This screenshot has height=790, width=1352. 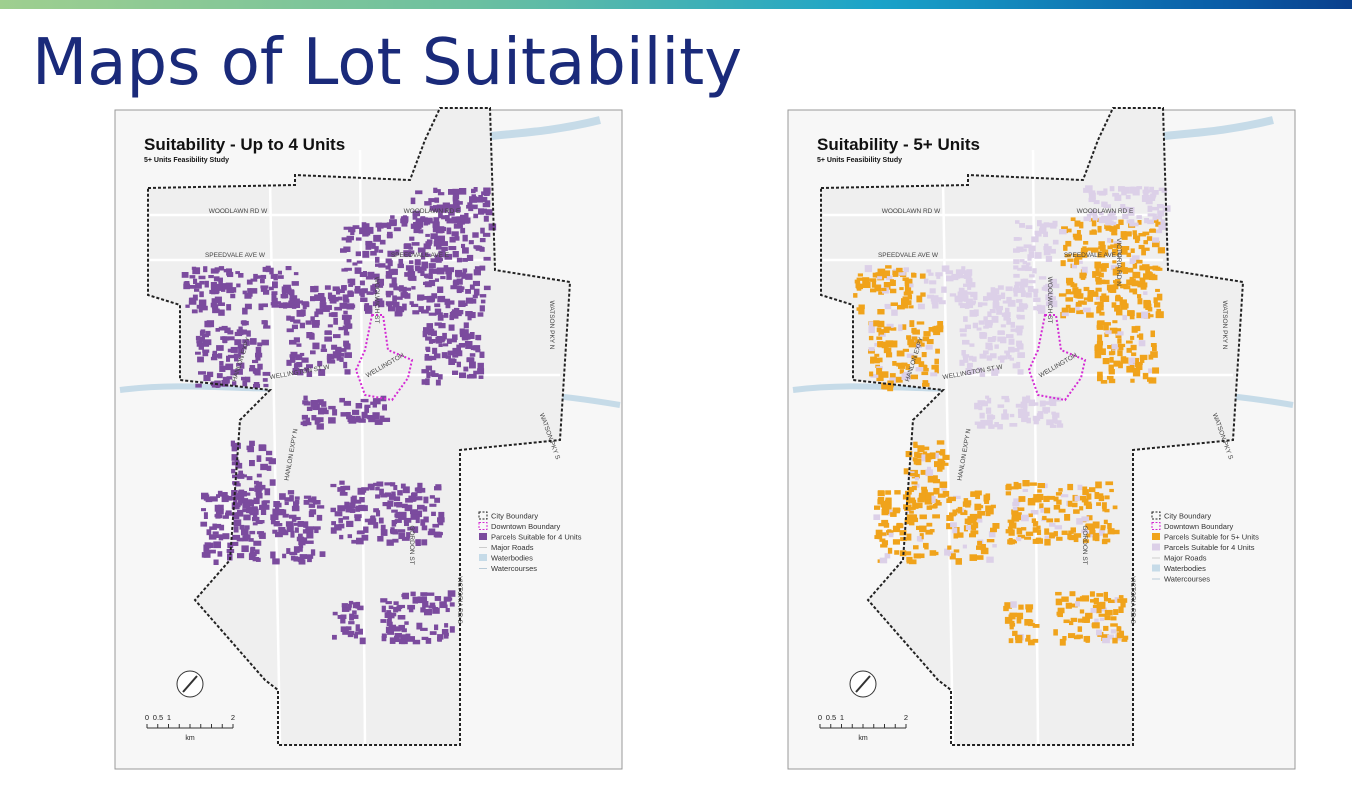 What do you see at coordinates (483, 515) in the screenshot?
I see `legend-swatch` at bounding box center [483, 515].